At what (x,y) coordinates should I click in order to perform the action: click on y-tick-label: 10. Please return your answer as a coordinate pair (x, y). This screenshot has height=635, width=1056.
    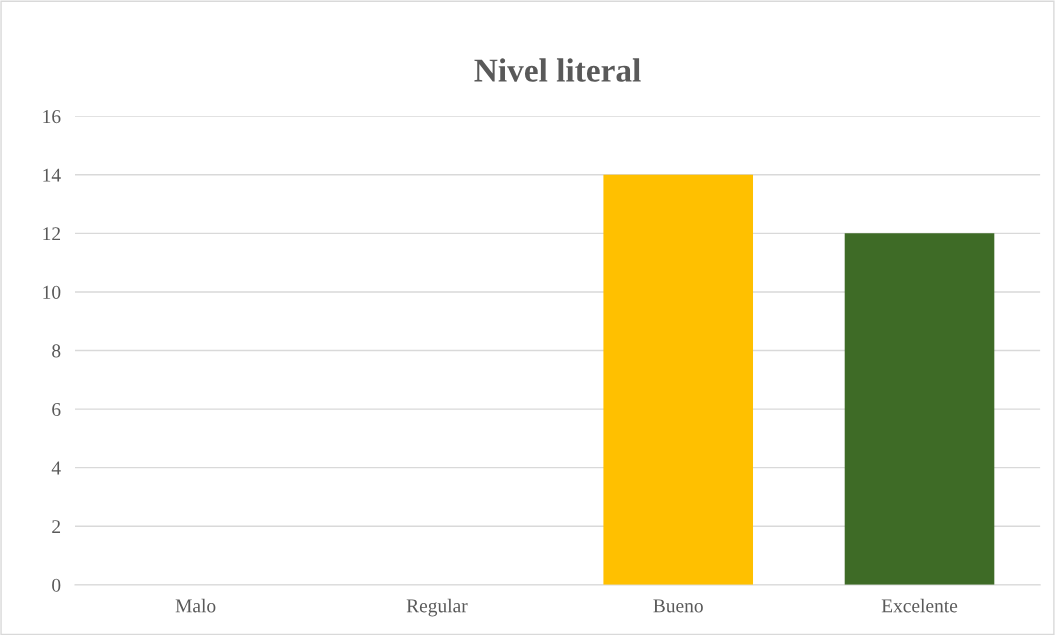
    Looking at the image, I should click on (52, 292).